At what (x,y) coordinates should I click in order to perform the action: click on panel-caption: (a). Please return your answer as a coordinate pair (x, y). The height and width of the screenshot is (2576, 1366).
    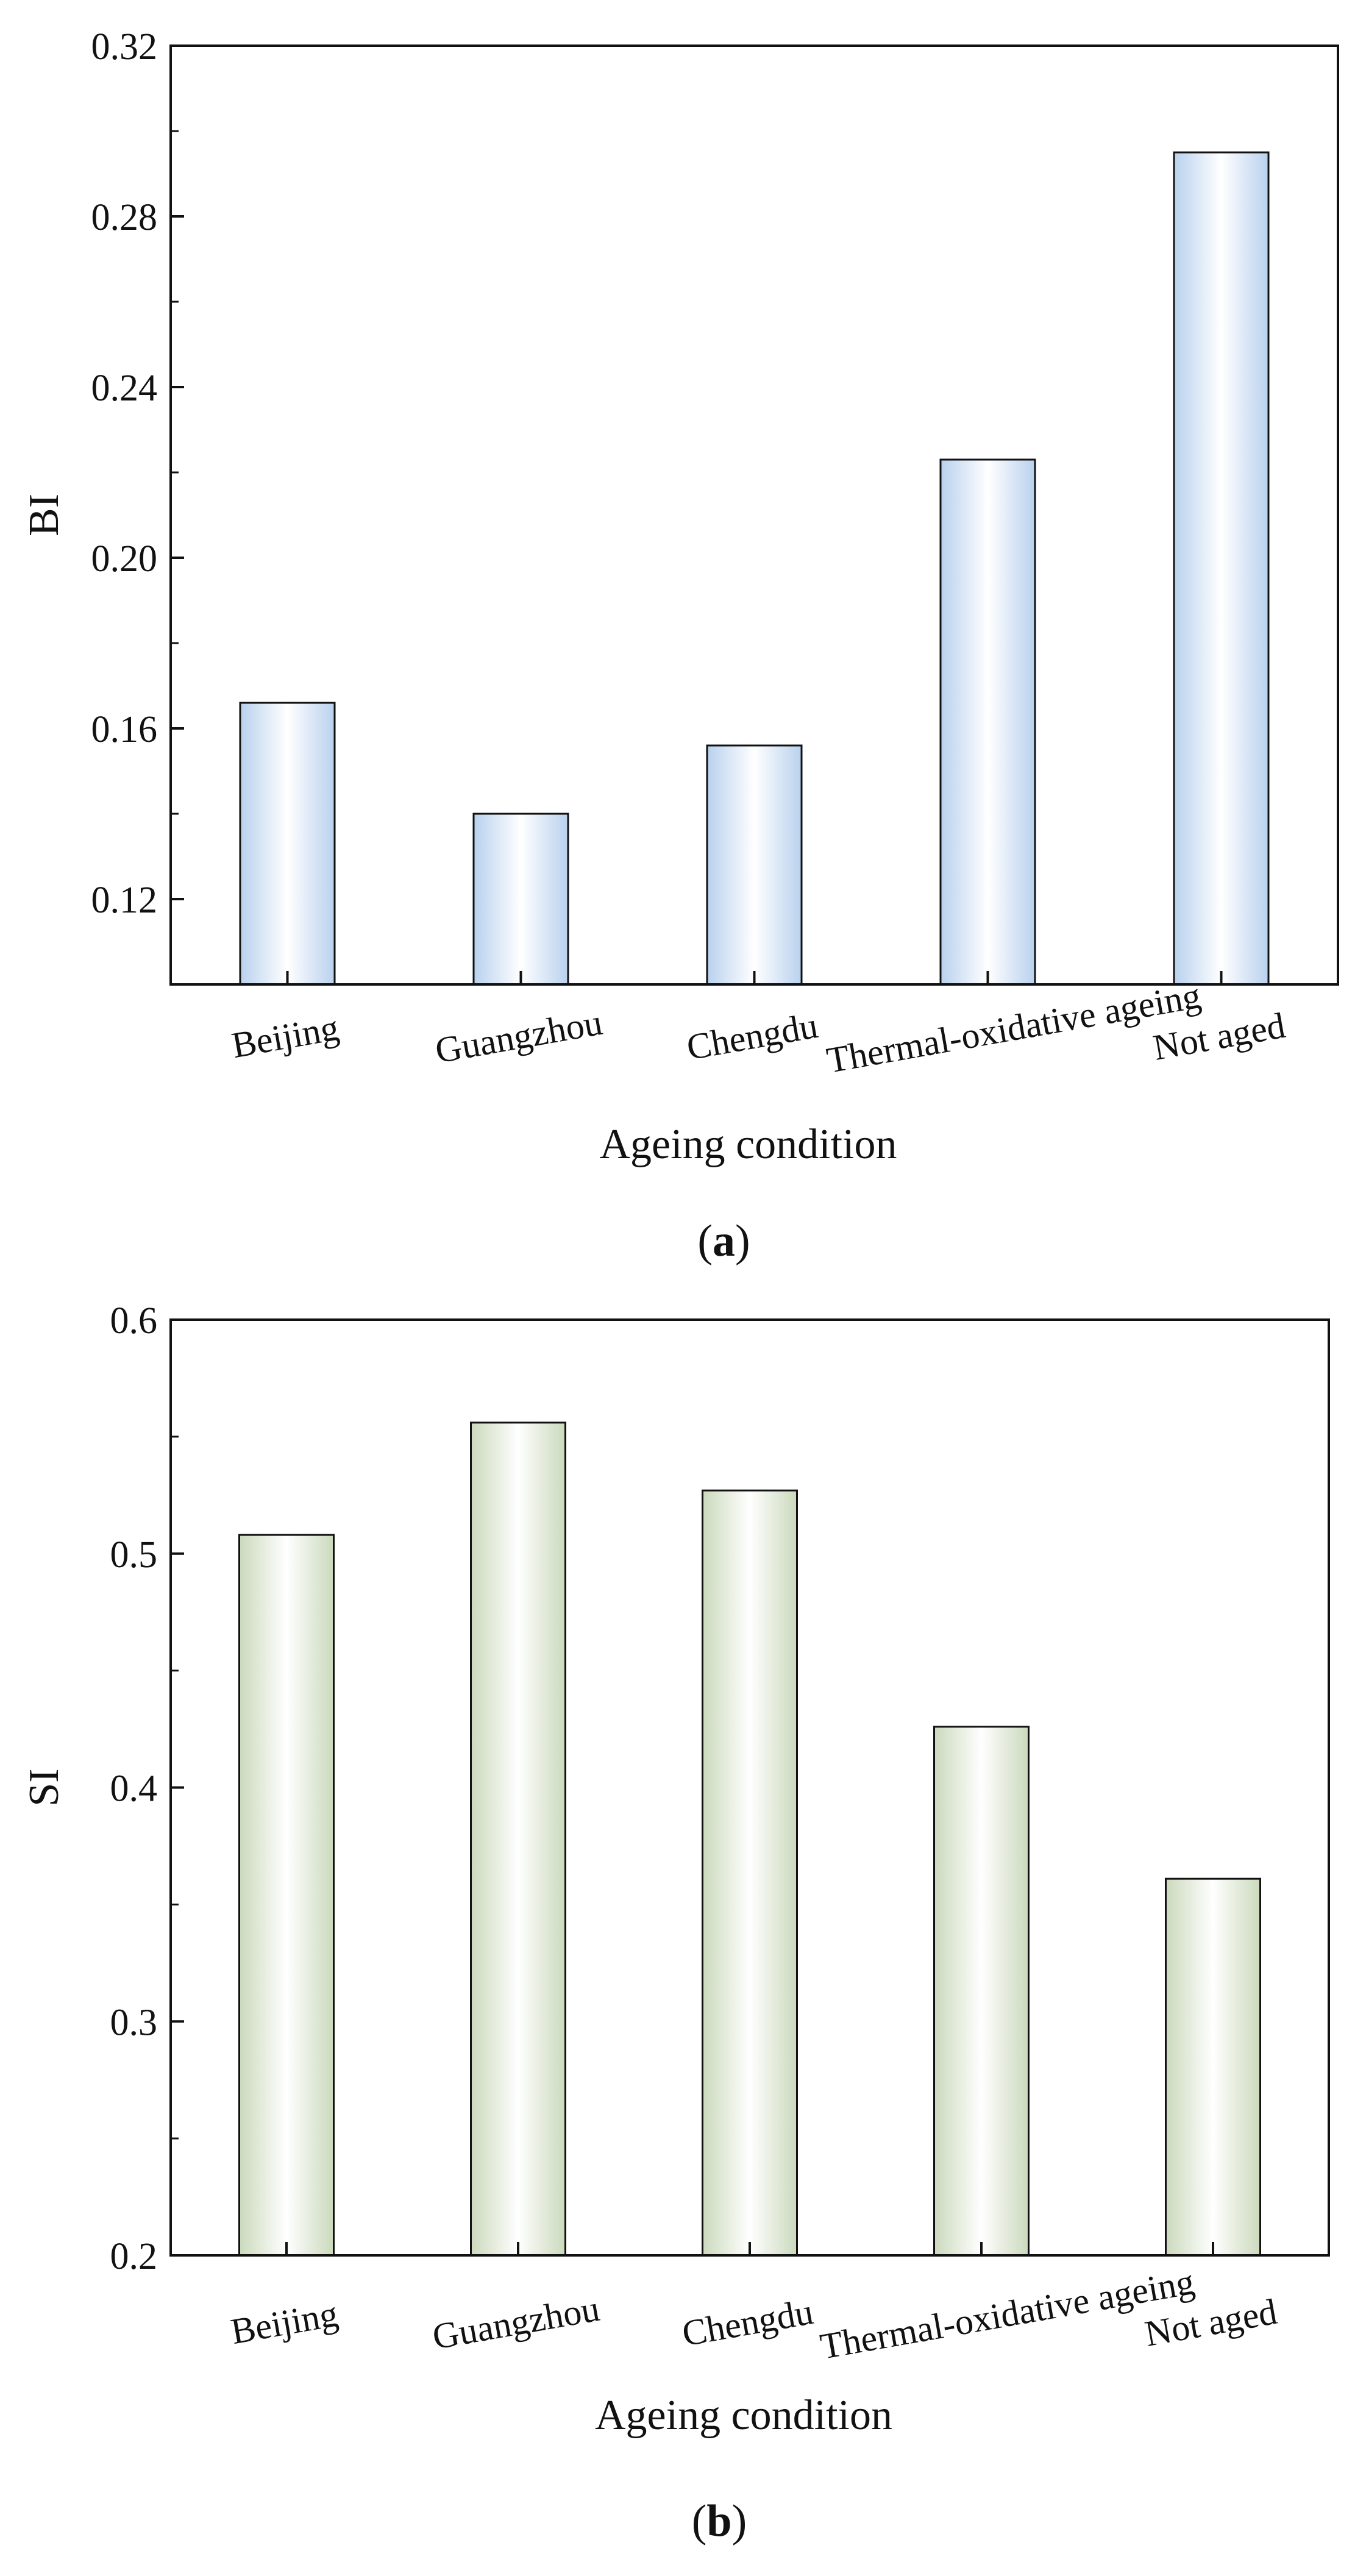
    Looking at the image, I should click on (723, 1241).